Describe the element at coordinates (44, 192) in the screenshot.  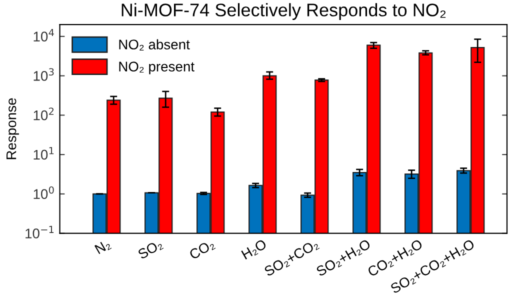
I see `y-tick-label: 10$^{0}$` at that location.